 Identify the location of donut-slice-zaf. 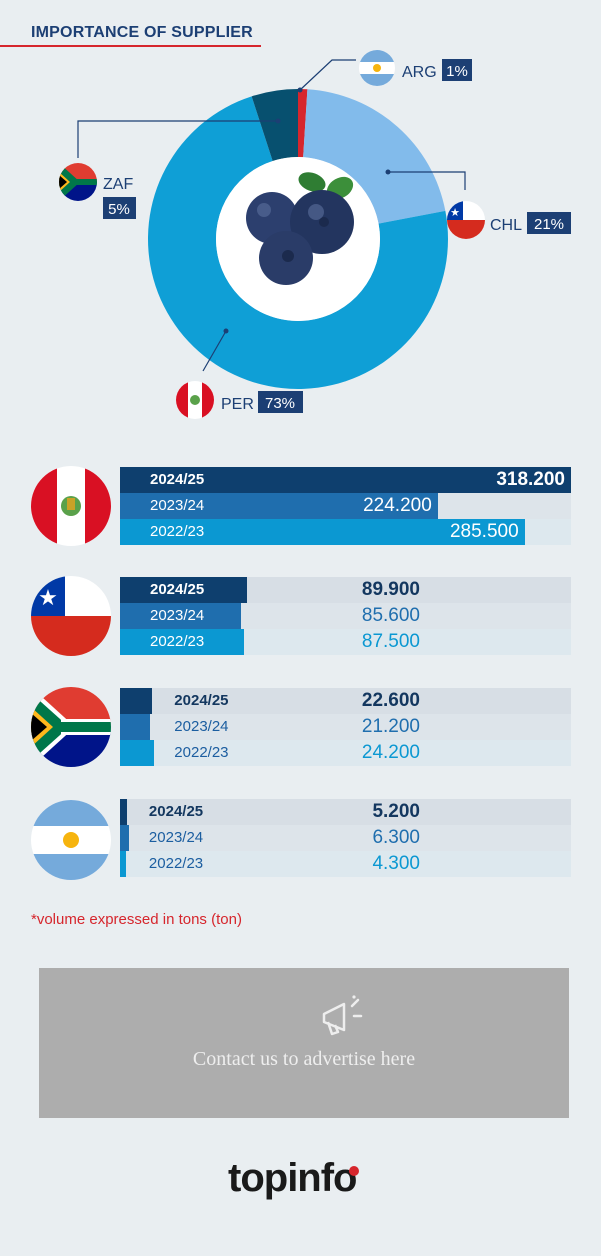
(274, 125).